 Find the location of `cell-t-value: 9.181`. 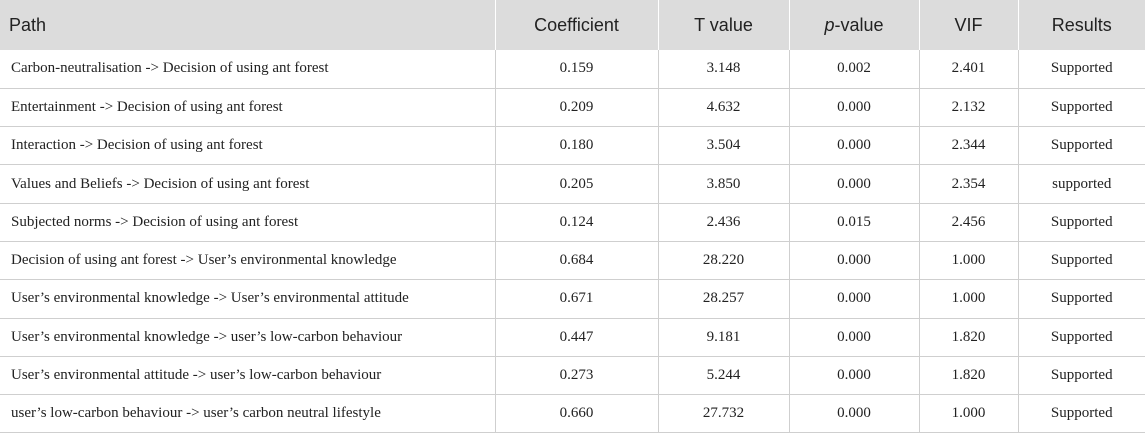

cell-t-value: 9.181 is located at coordinates (724, 337).